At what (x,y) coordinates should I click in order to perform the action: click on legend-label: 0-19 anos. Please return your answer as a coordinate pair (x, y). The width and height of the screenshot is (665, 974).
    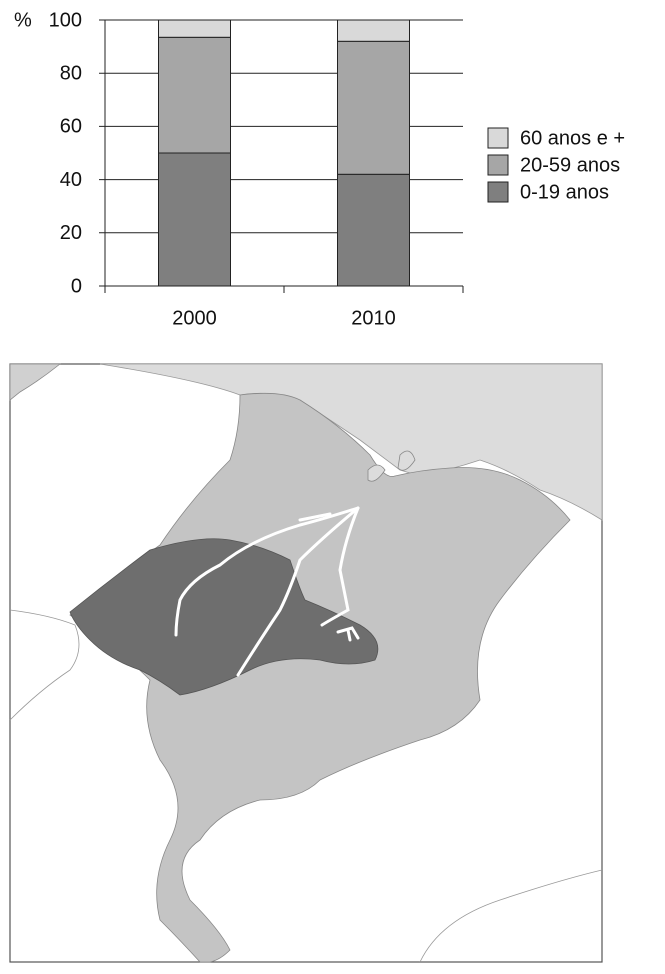
    Looking at the image, I should click on (564, 192).